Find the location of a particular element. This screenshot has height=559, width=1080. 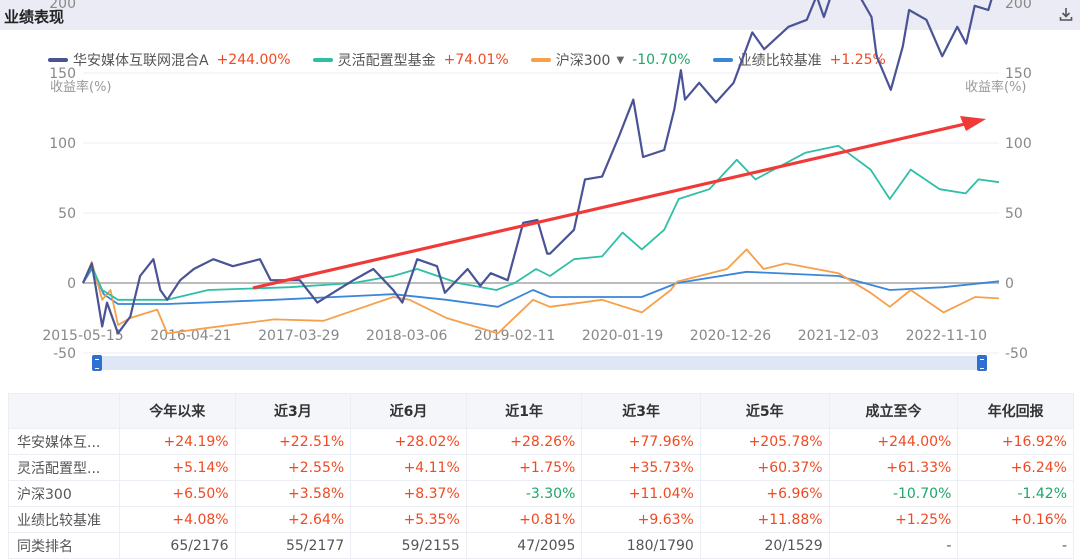

column-header: 成立至今 is located at coordinates (893, 411).